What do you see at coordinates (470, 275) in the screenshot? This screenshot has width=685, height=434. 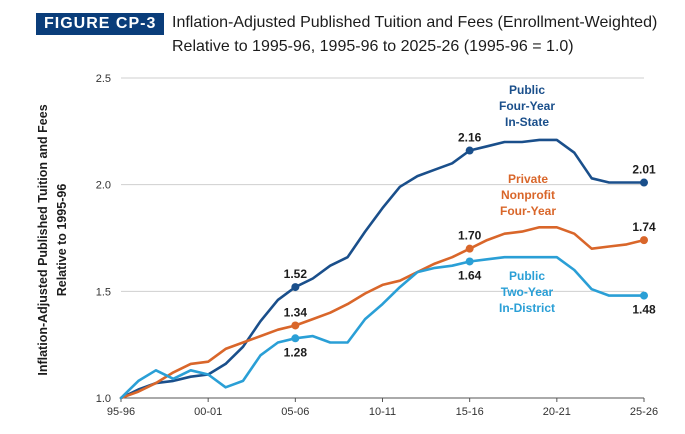 I see `data-label-1.64: 1.64` at bounding box center [470, 275].